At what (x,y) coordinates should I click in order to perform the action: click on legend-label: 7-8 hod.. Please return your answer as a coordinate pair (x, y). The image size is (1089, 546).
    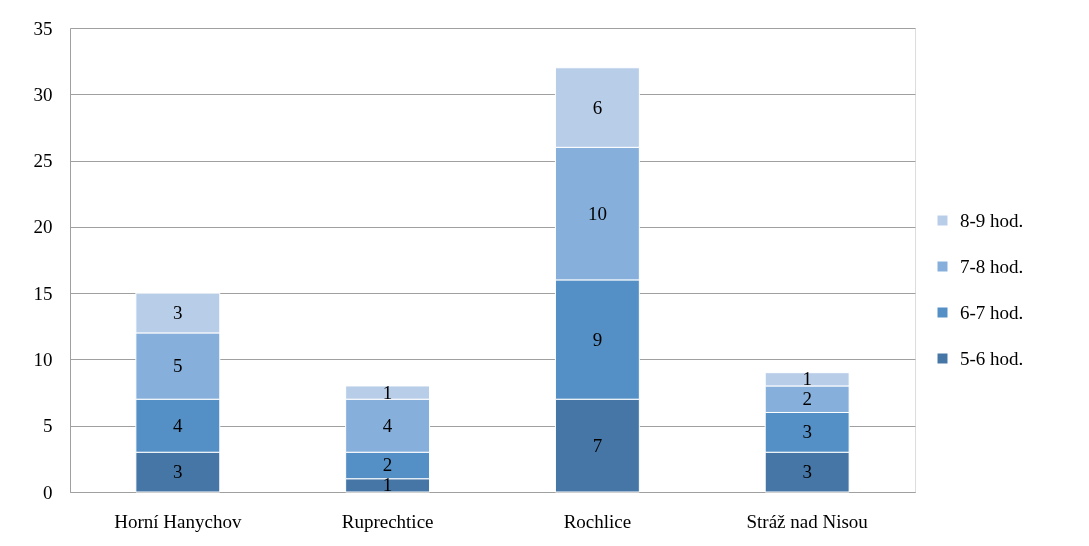
    Looking at the image, I should click on (992, 266).